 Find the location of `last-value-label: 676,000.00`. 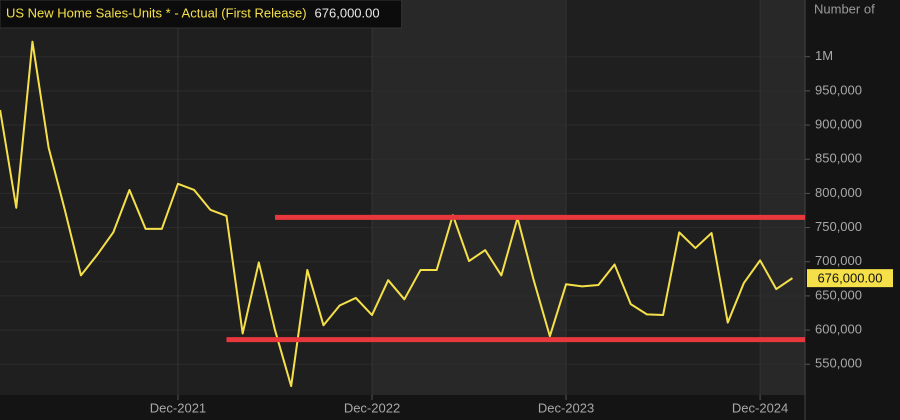

last-value-label: 676,000.00 is located at coordinates (849, 278).